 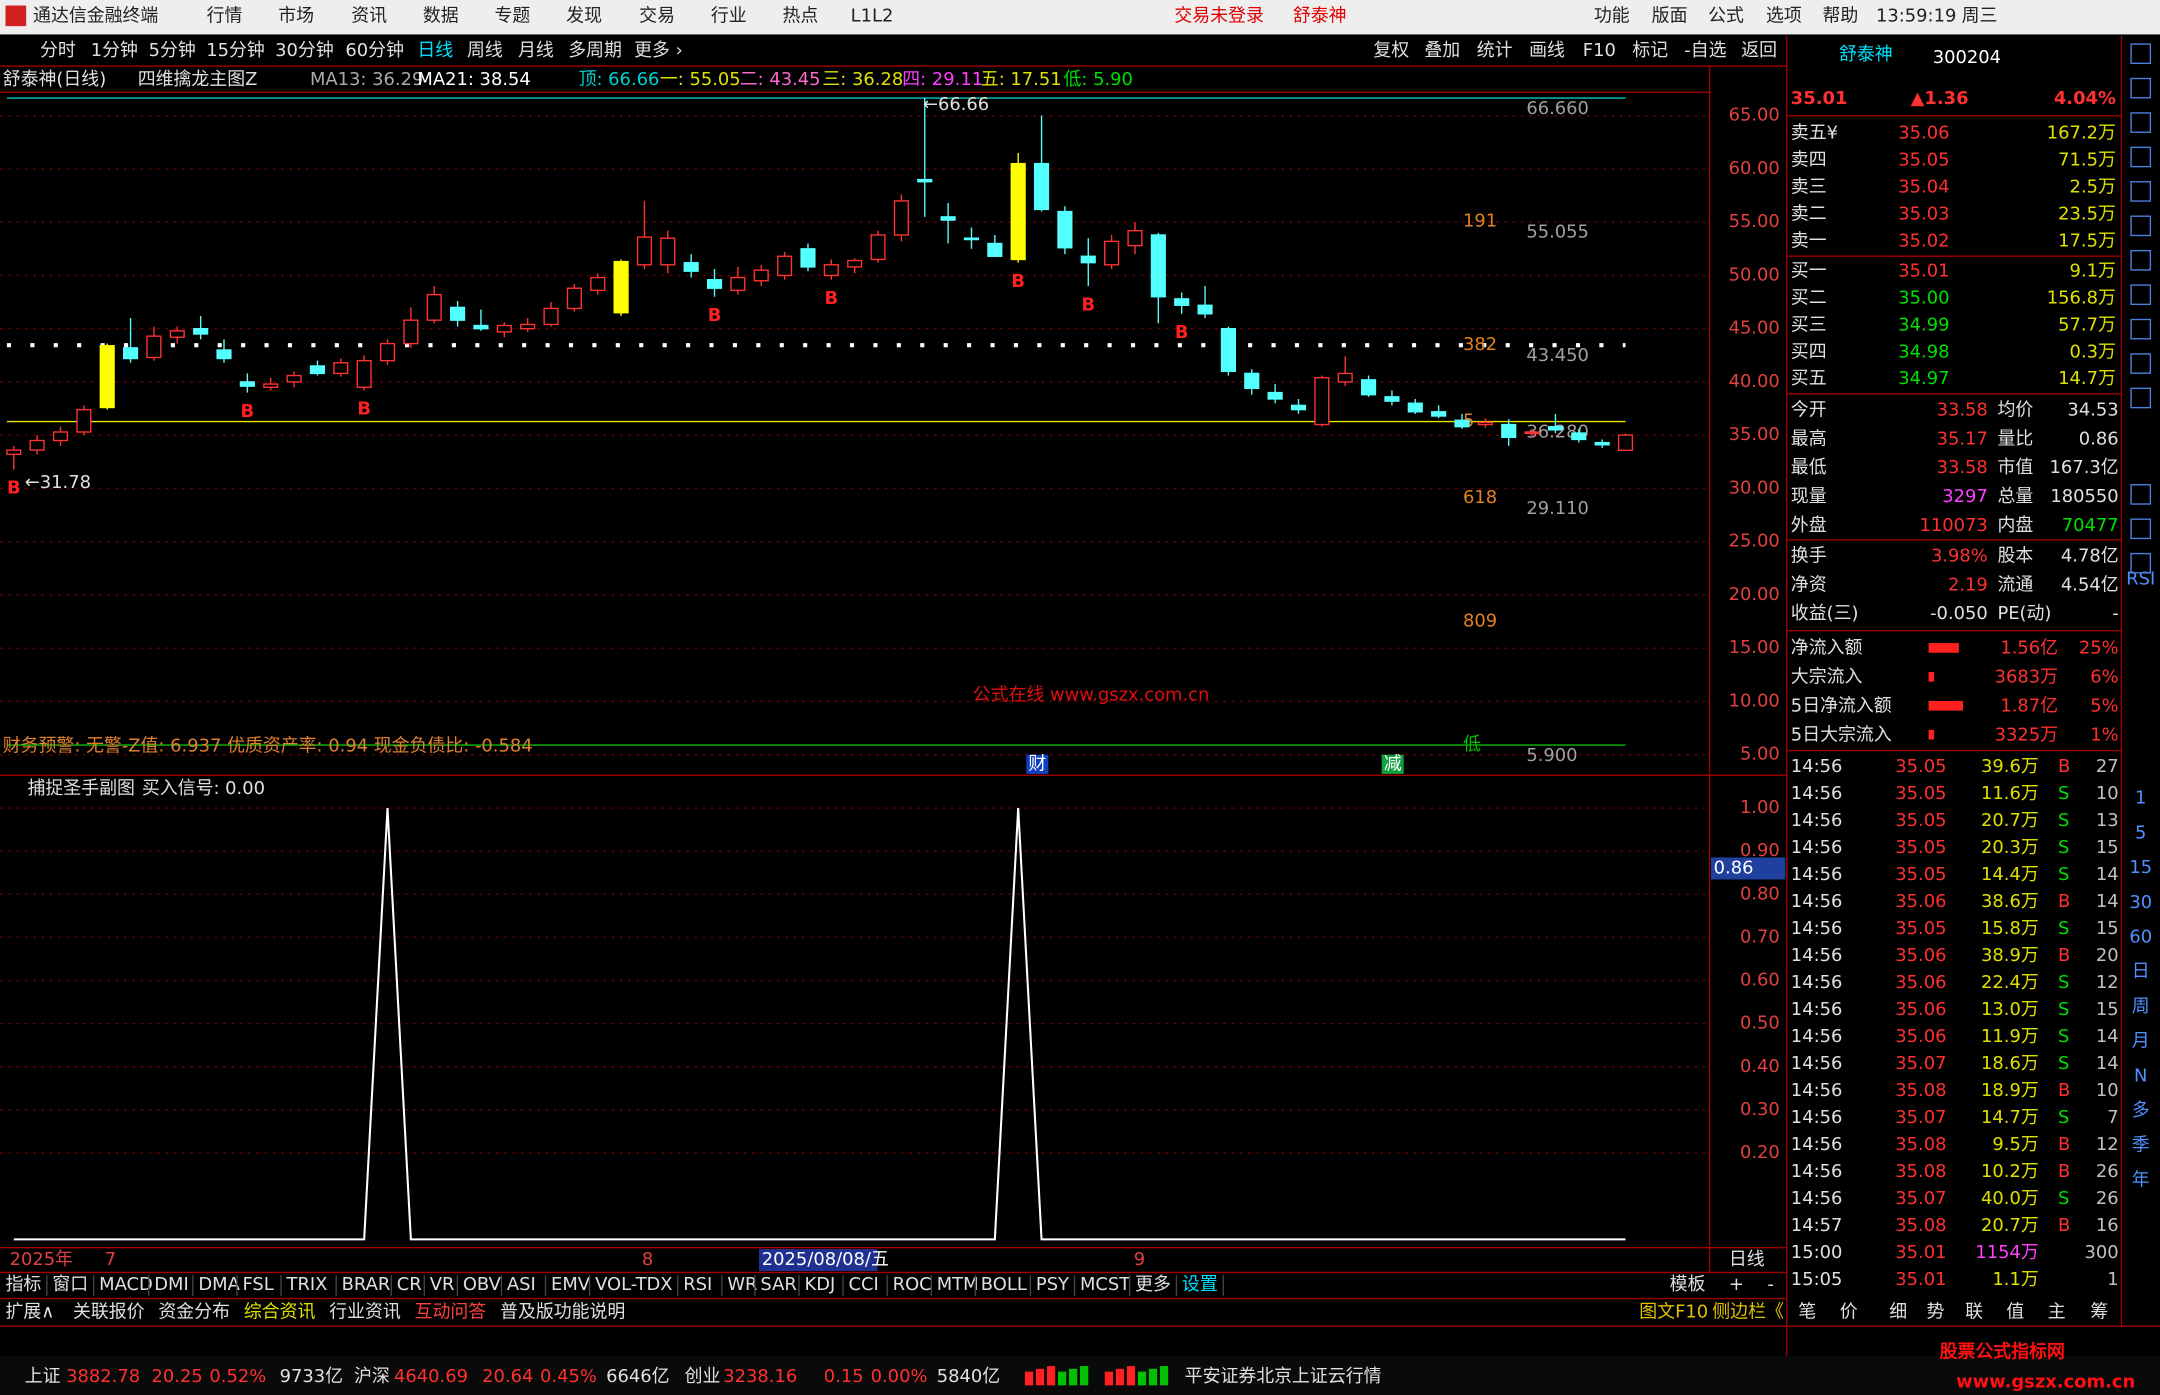 What do you see at coordinates (304, 50) in the screenshot?
I see `period-tab: 30分钟` at bounding box center [304, 50].